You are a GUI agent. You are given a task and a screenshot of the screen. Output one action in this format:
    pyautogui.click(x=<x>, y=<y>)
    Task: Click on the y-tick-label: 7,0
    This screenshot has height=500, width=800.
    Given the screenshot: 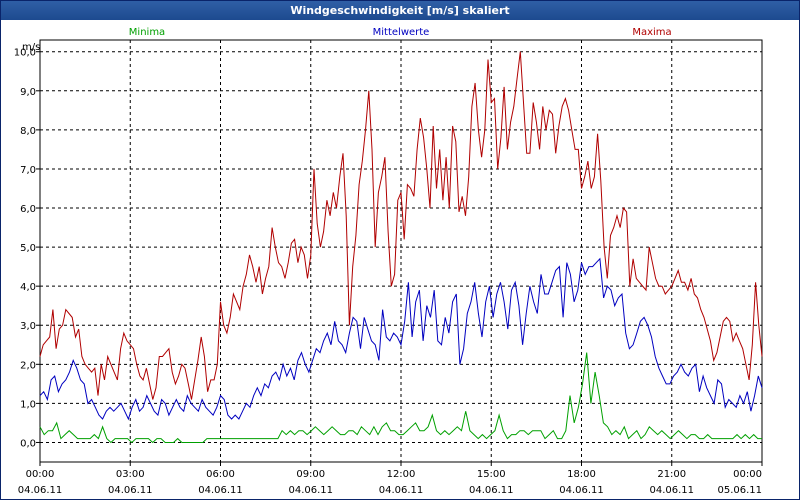 What is the action you would take?
    pyautogui.click(x=28, y=170)
    